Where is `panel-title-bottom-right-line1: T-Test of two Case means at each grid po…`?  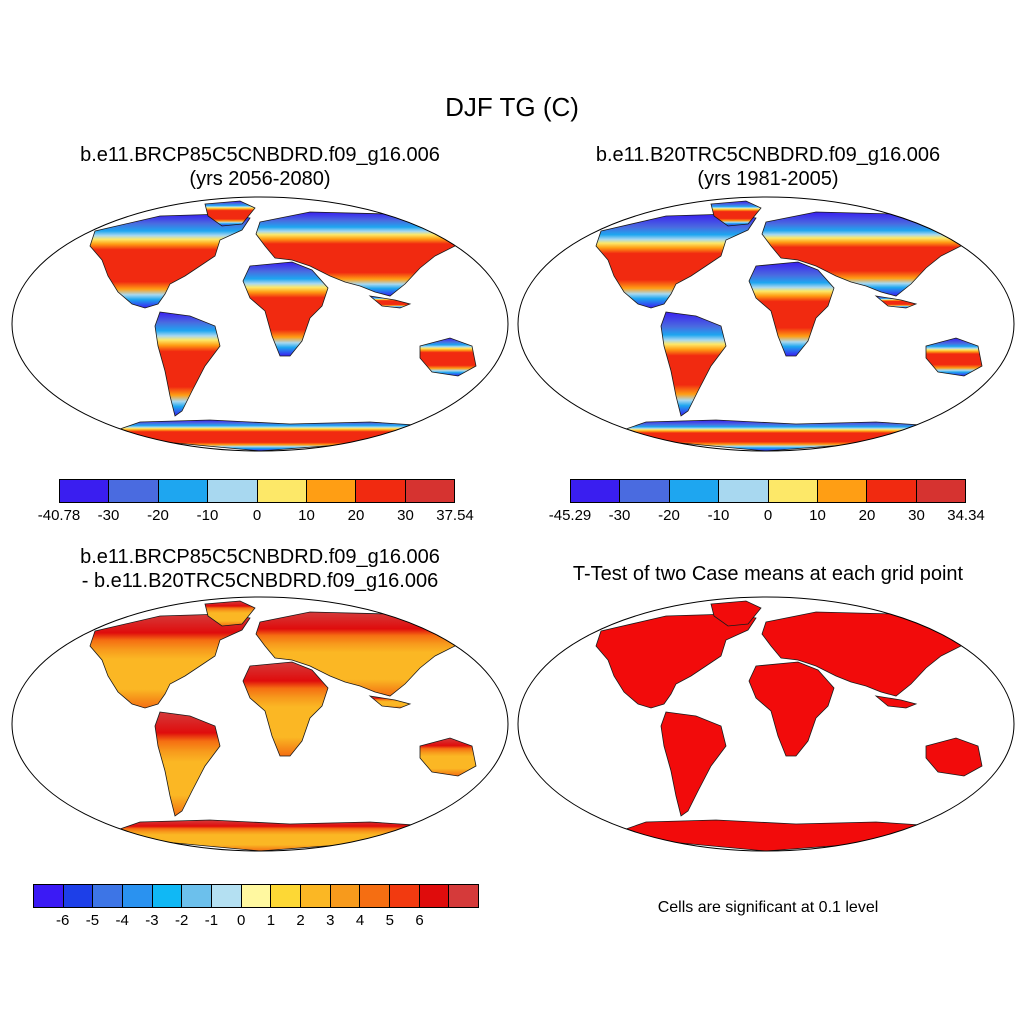 panel-title-bottom-right-line1: T-Test of two Case means at each grid po… is located at coordinates (768, 574).